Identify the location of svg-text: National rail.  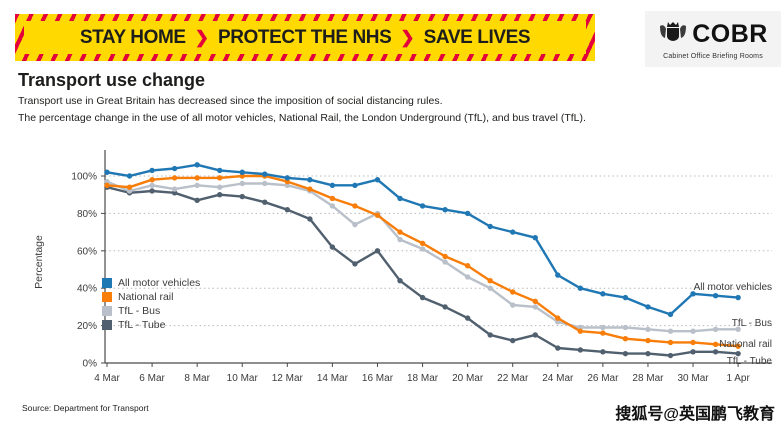
(745, 344).